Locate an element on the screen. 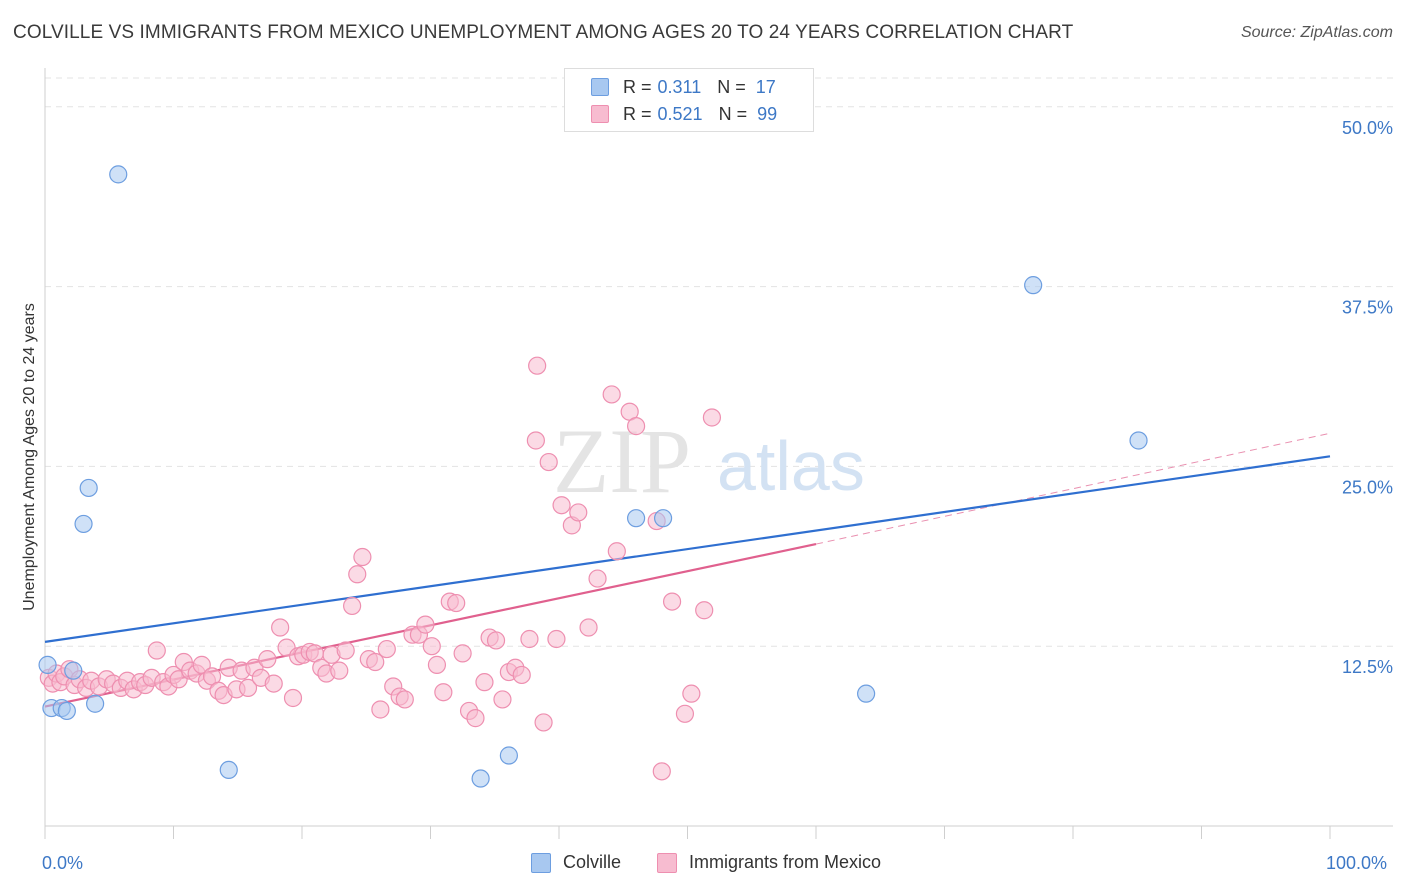 This screenshot has height=892, width=1406. trend-line-immigrants-extension is located at coordinates (1073, 488).